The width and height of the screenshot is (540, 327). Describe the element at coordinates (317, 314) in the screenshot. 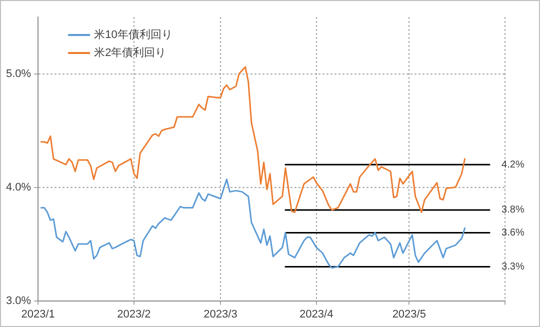

I see `x-tick-label: 2023/4` at that location.